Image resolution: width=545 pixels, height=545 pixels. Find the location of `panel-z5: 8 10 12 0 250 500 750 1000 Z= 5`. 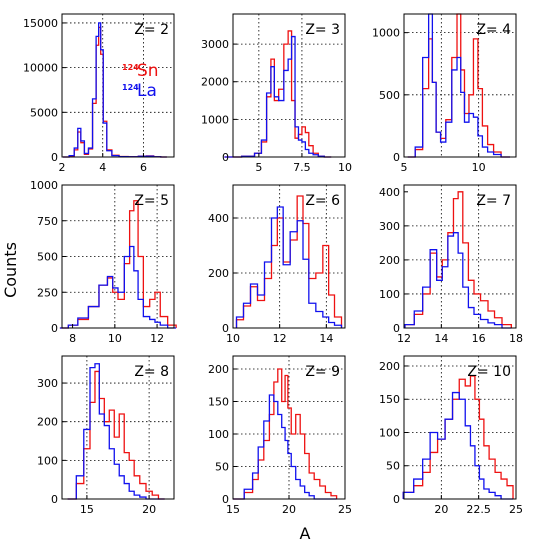

panel-z5: 8 10 12 0 250 500 750 1000 Z= 5 is located at coordinates (103, 262).